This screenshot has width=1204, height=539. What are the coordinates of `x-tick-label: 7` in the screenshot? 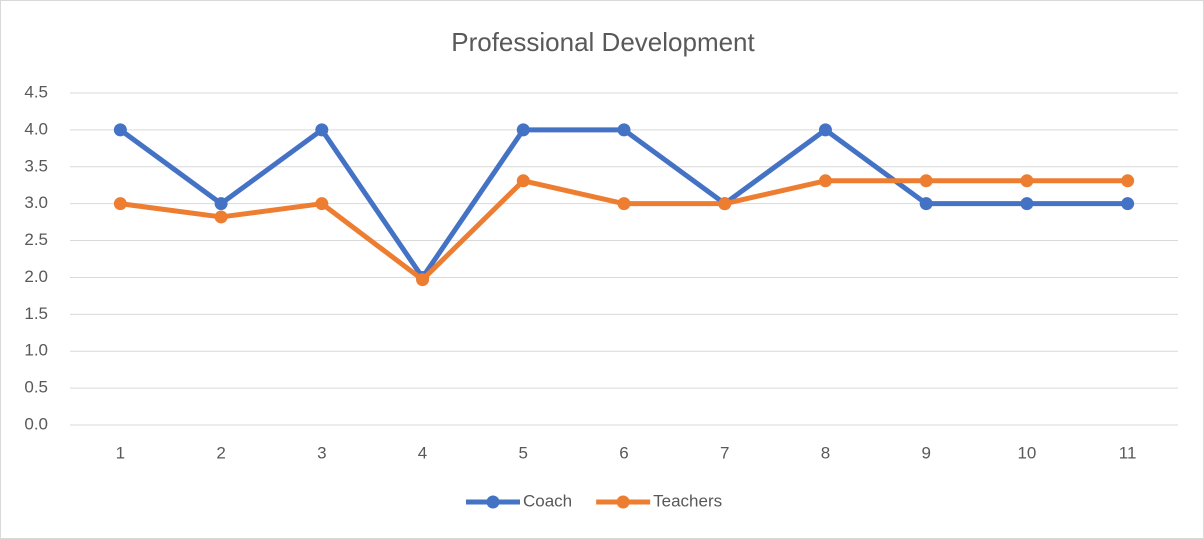 It's located at (724, 452).